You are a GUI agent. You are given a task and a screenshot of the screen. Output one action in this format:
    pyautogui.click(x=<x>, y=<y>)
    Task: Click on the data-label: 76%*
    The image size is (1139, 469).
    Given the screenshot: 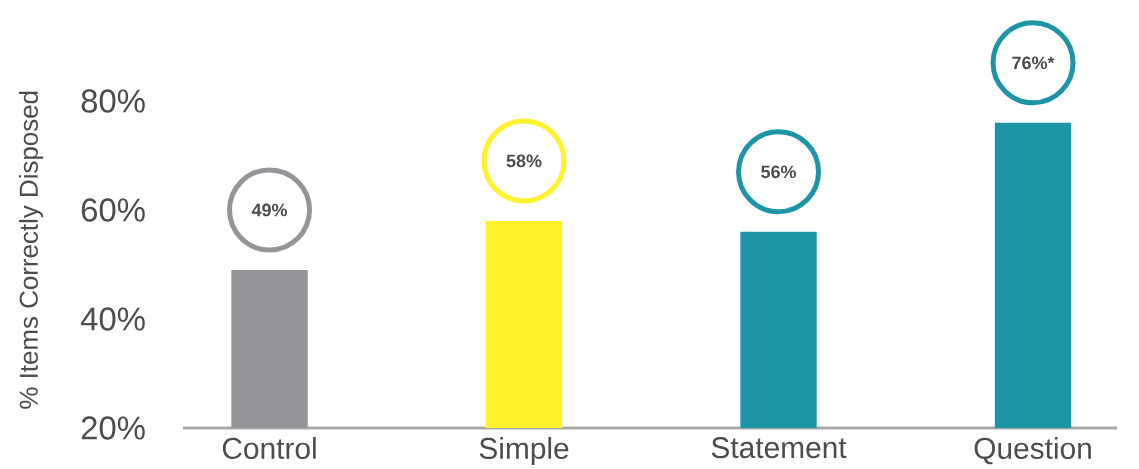 What is the action you would take?
    pyautogui.click(x=1033, y=63)
    